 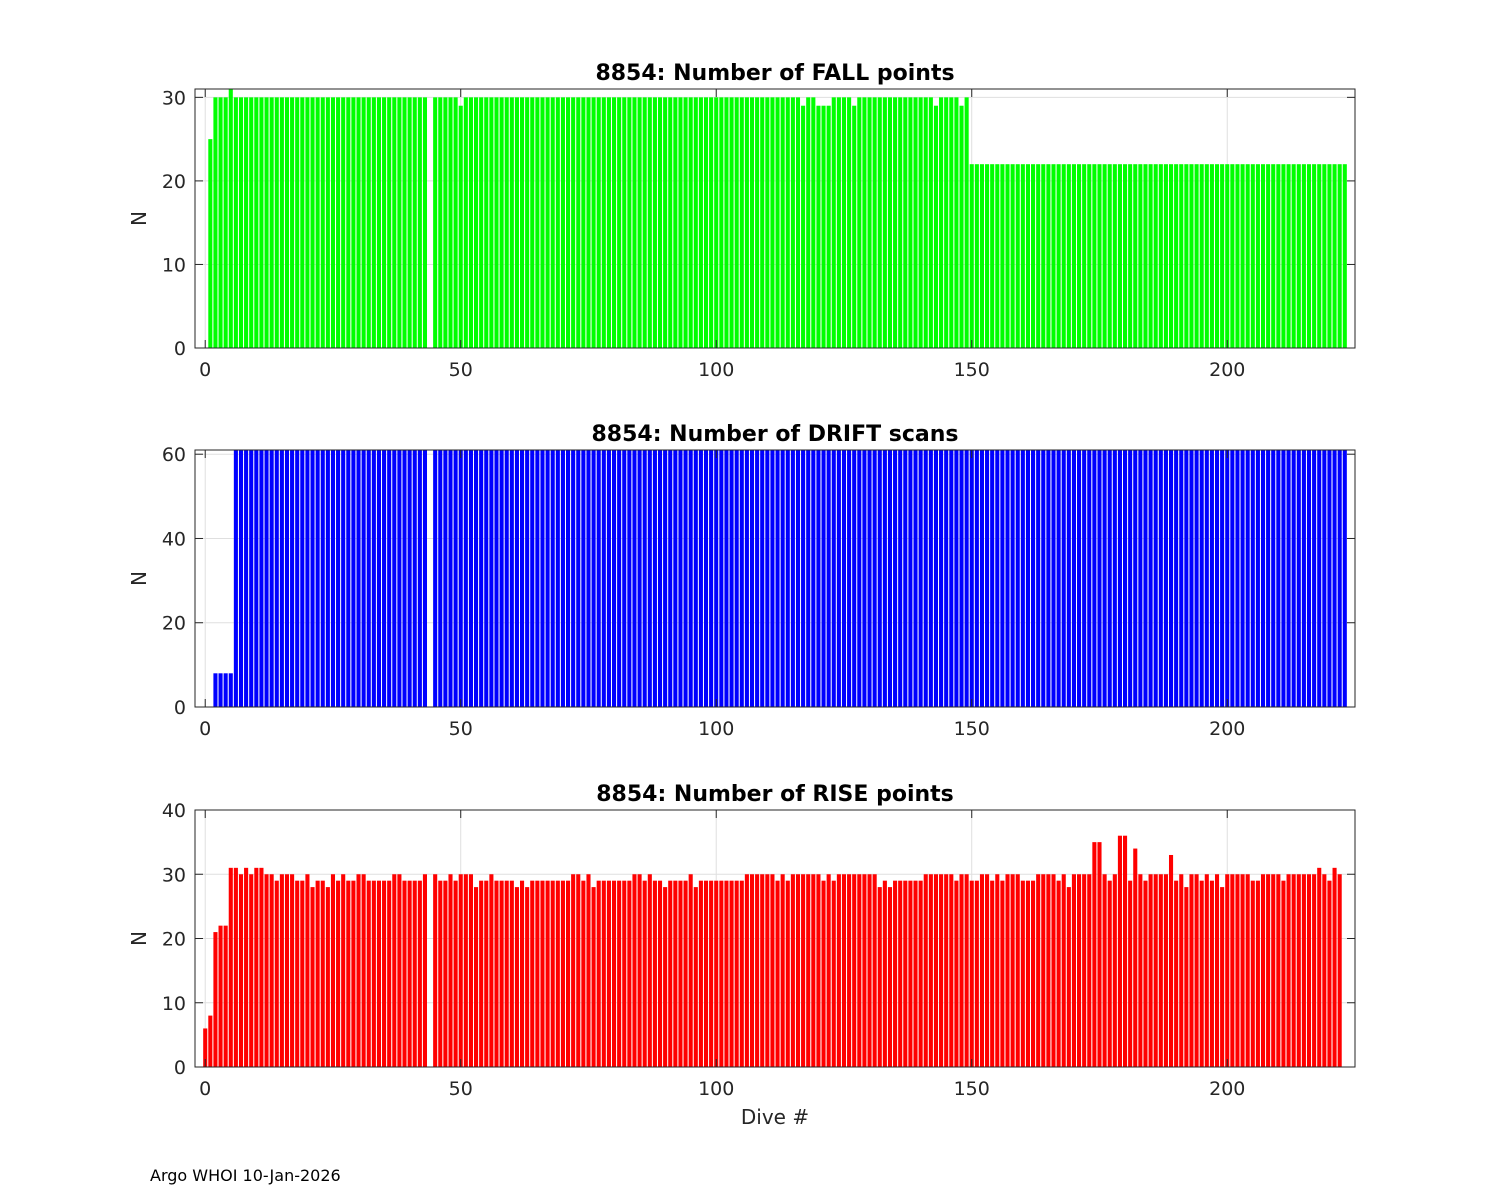 I want to click on fall-xtick-label: 0, so click(x=205, y=370).